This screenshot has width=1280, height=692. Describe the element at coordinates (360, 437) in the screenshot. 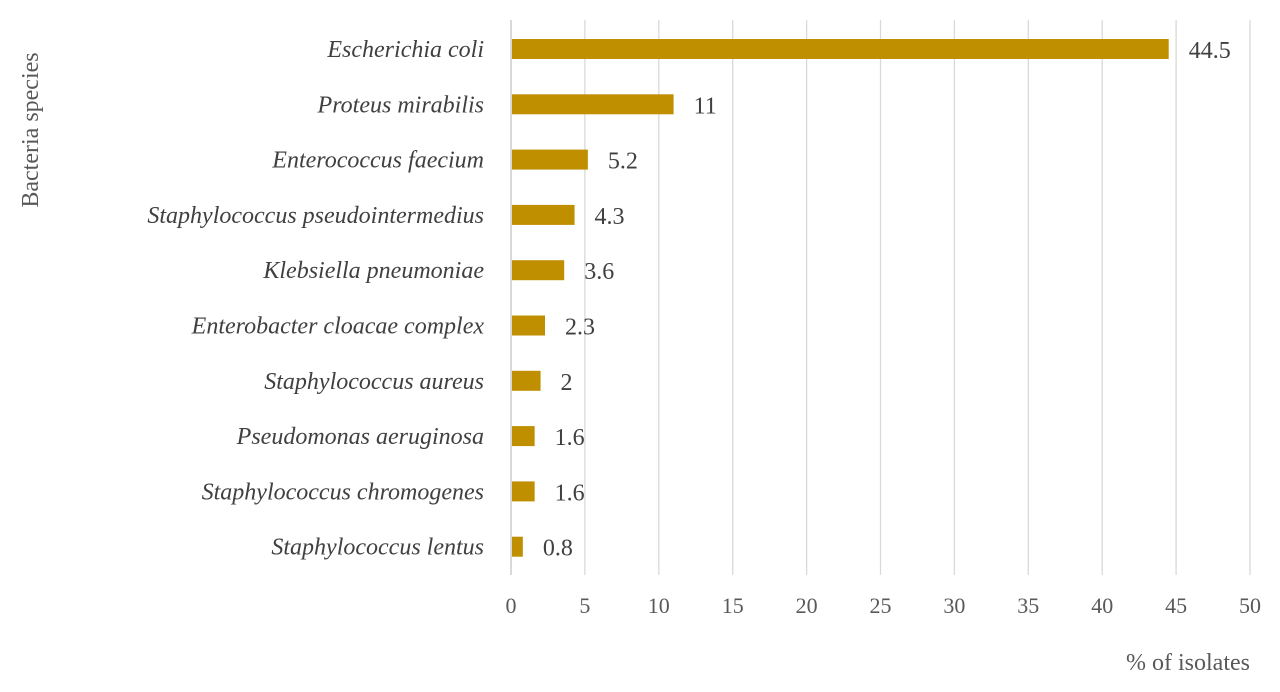

I see `category-label: Pseudomonas aeruginosa` at that location.